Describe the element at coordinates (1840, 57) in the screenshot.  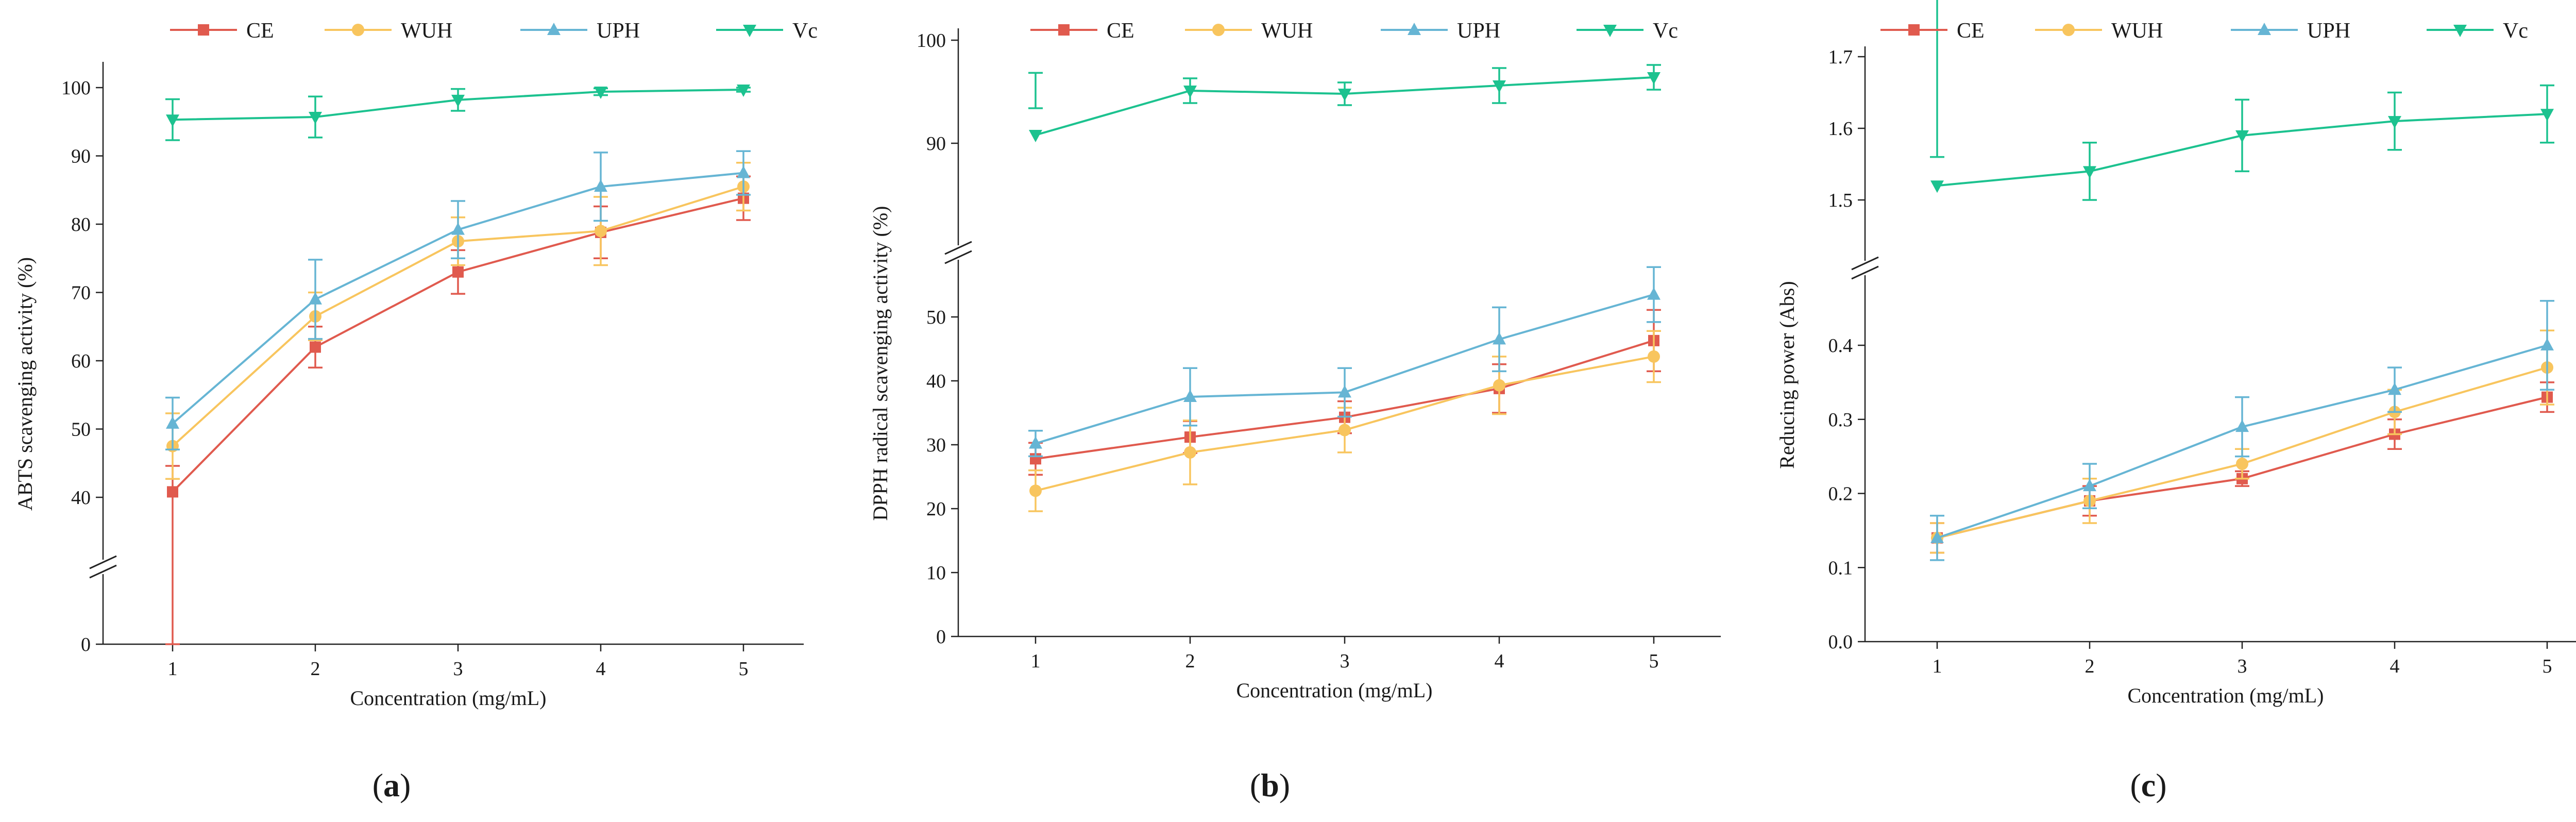
I see `y-tick-label: 1.7` at that location.